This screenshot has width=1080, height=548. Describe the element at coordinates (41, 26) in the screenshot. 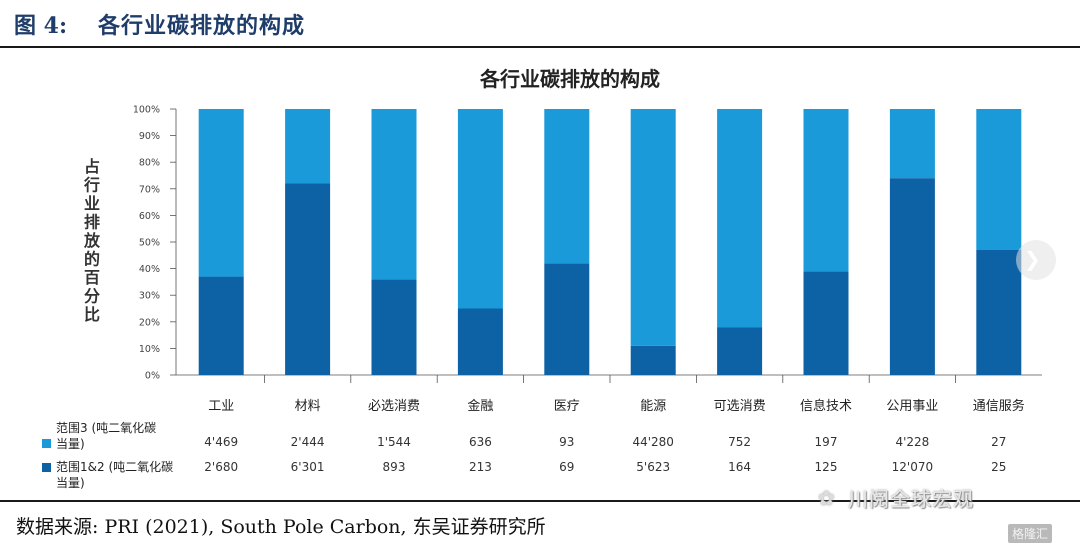

I see `figure-label: 图 4:` at that location.